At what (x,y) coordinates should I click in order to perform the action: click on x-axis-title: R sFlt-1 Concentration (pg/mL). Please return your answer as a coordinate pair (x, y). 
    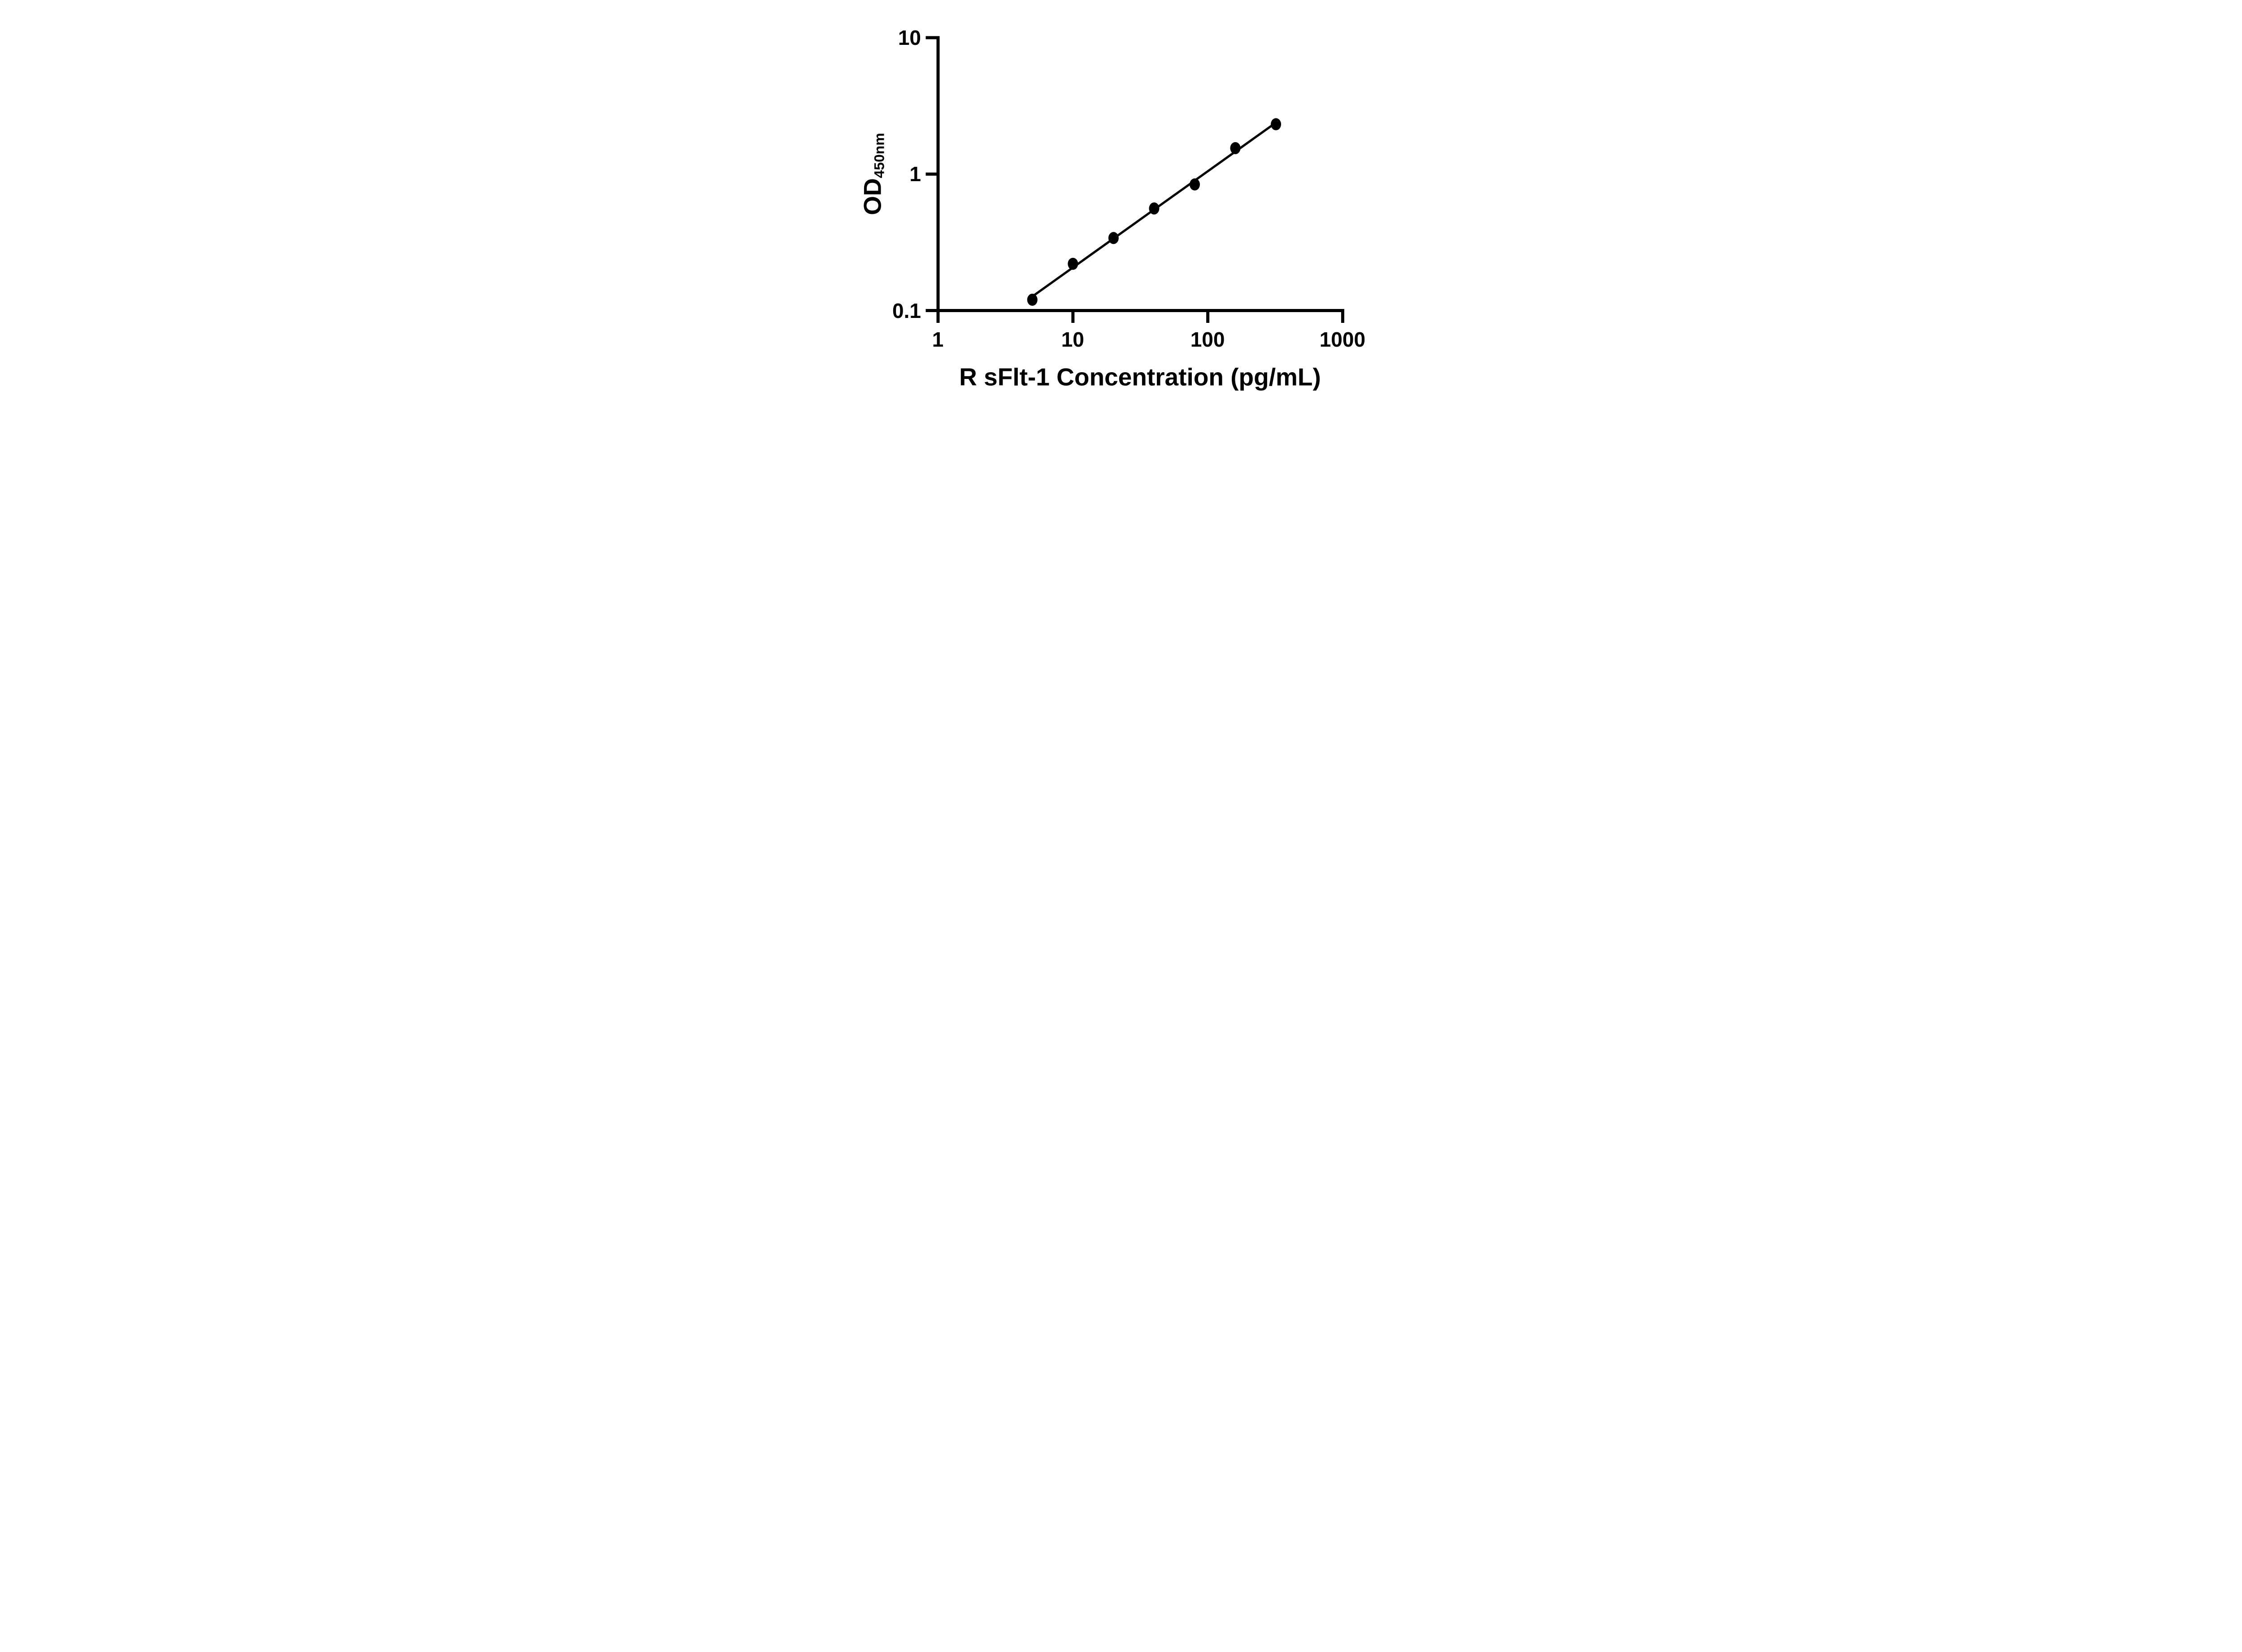
    Looking at the image, I should click on (1140, 377).